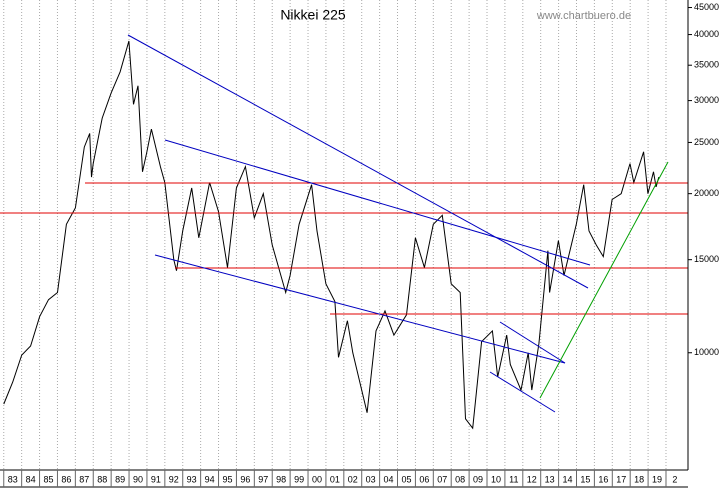  What do you see at coordinates (192, 479) in the screenshot?
I see `x-tick-label: 93` at bounding box center [192, 479].